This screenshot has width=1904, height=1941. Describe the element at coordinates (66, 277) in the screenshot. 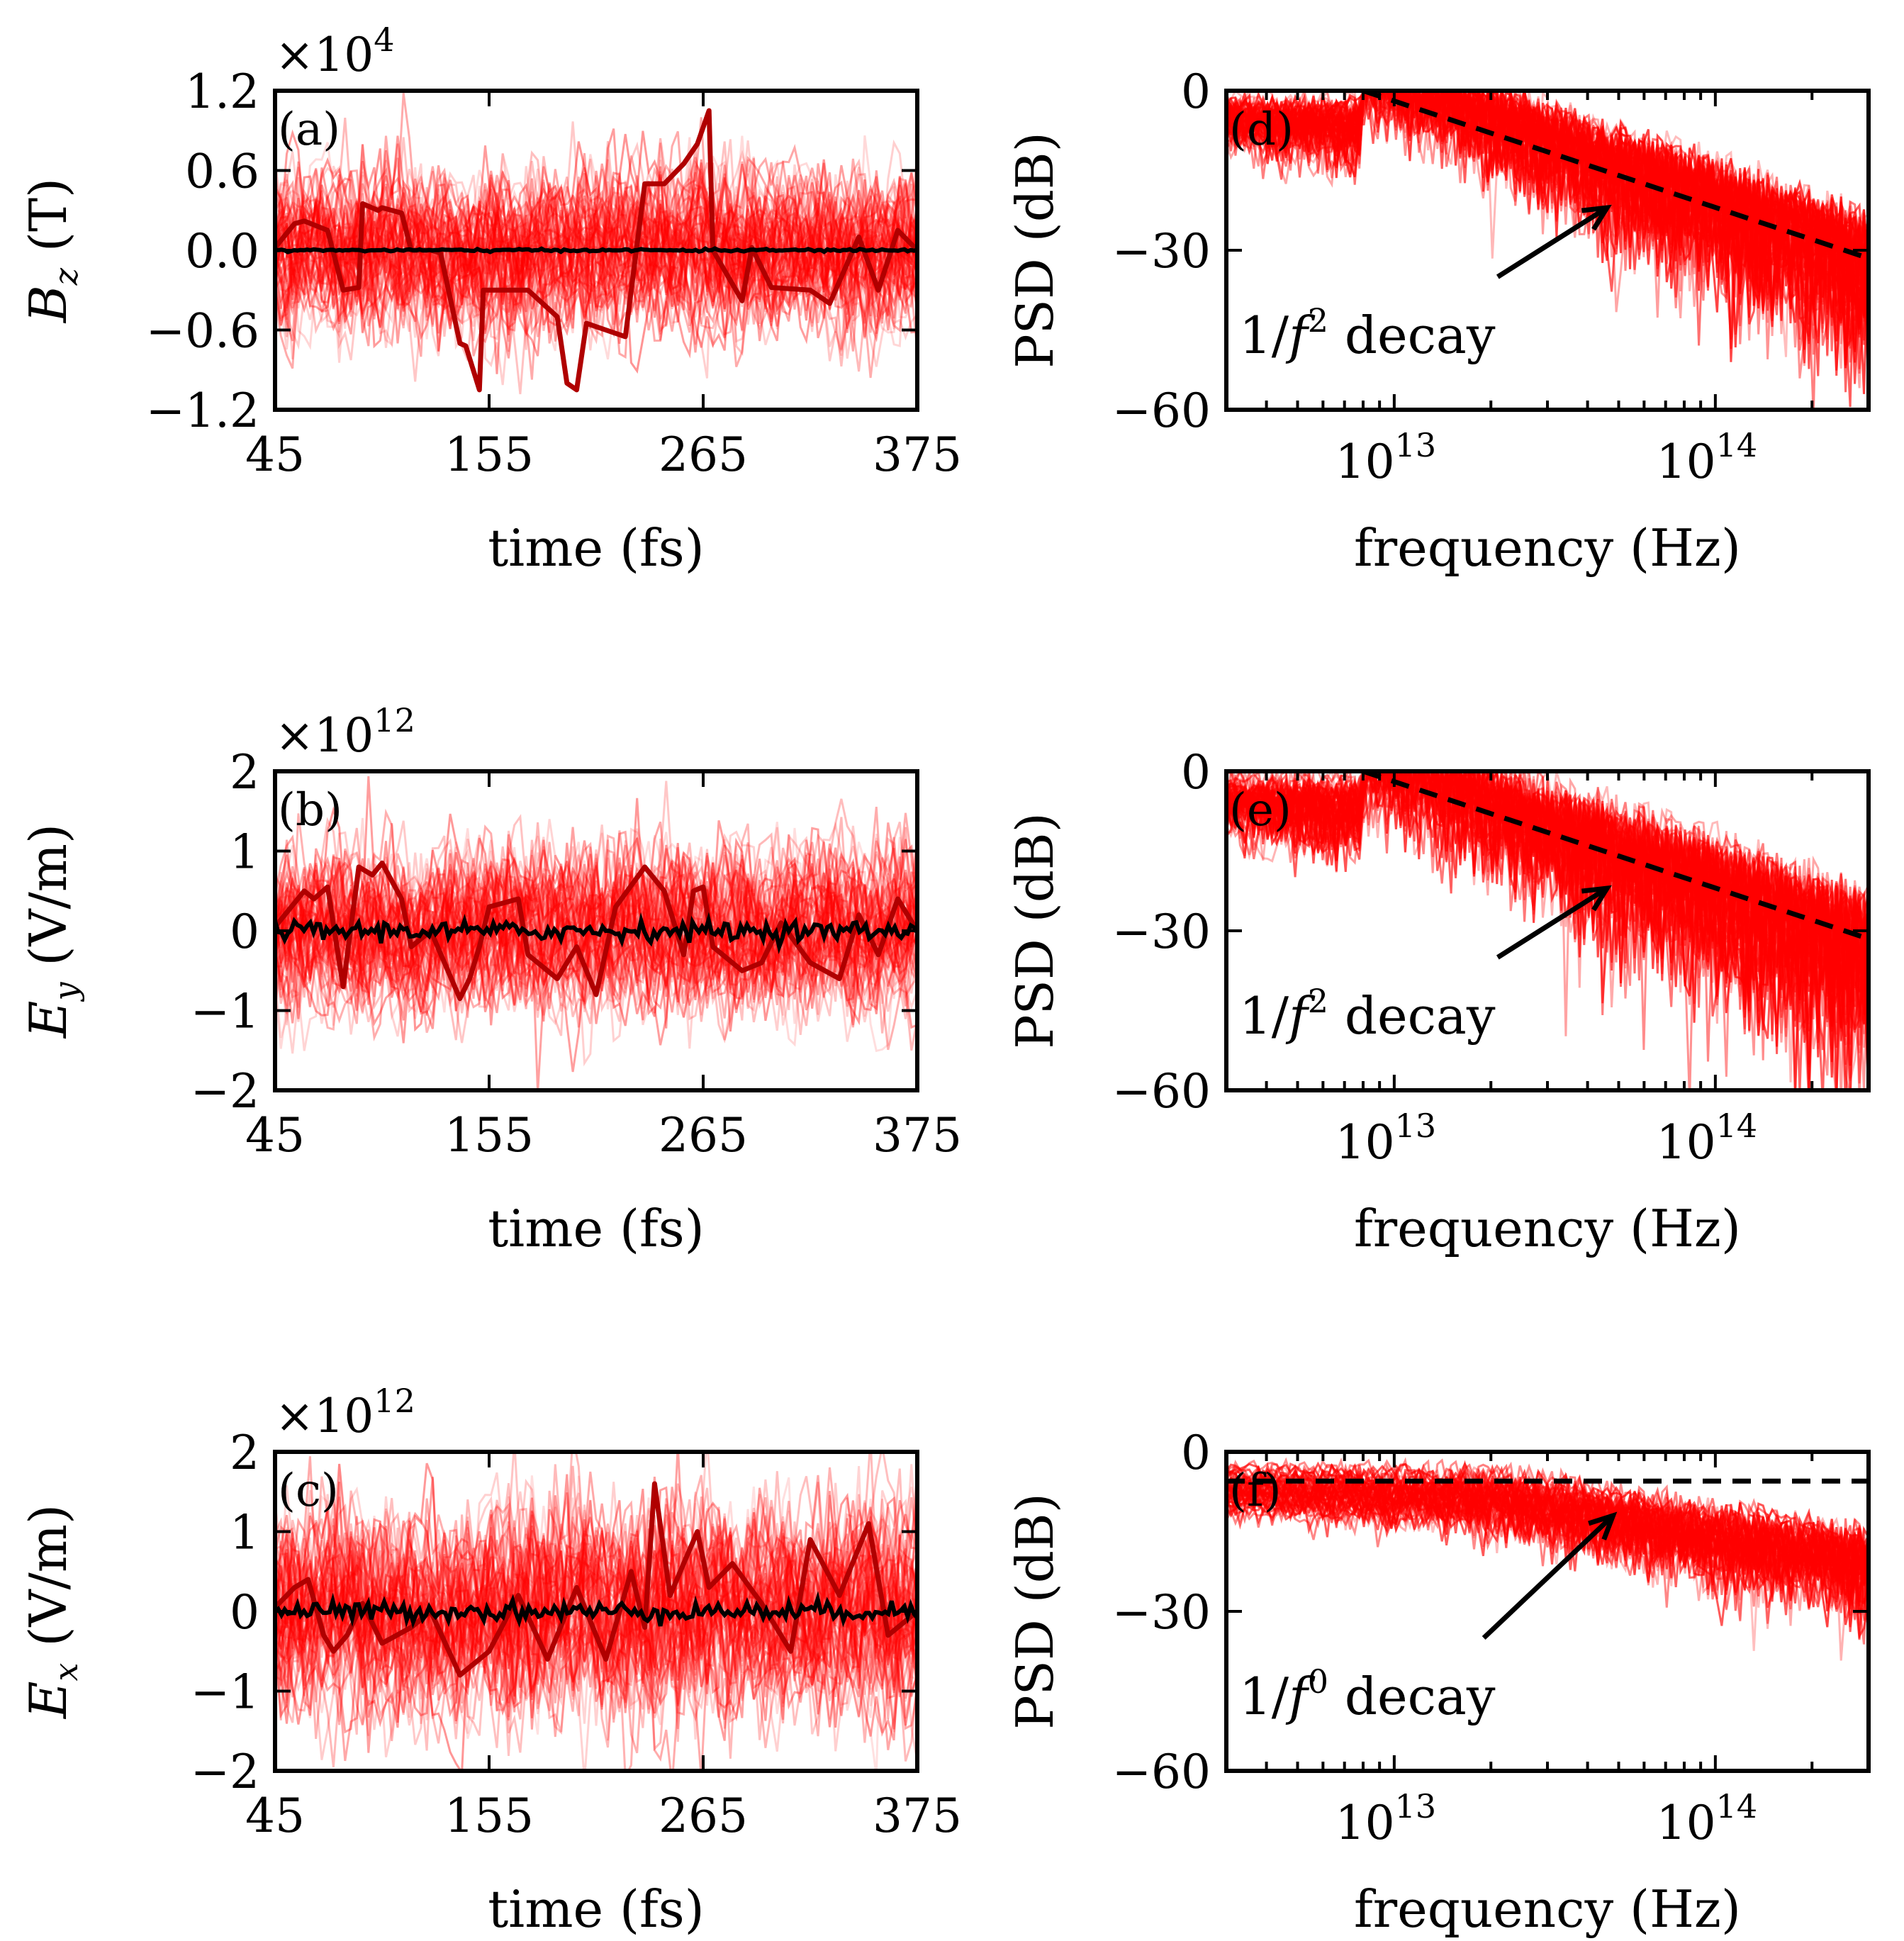

I see `y-axis-sub: z` at that location.